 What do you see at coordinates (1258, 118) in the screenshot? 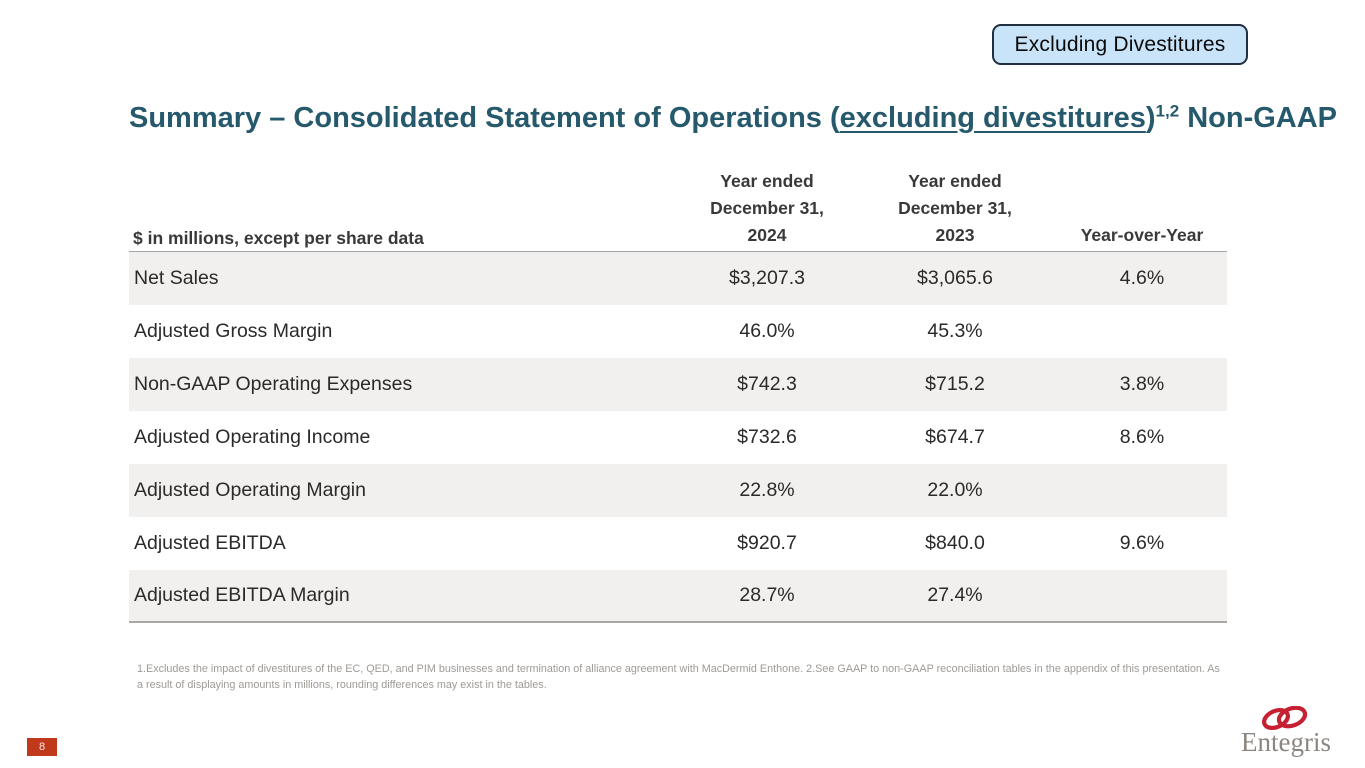
I see `title-suffix: Non-GAAP` at bounding box center [1258, 118].